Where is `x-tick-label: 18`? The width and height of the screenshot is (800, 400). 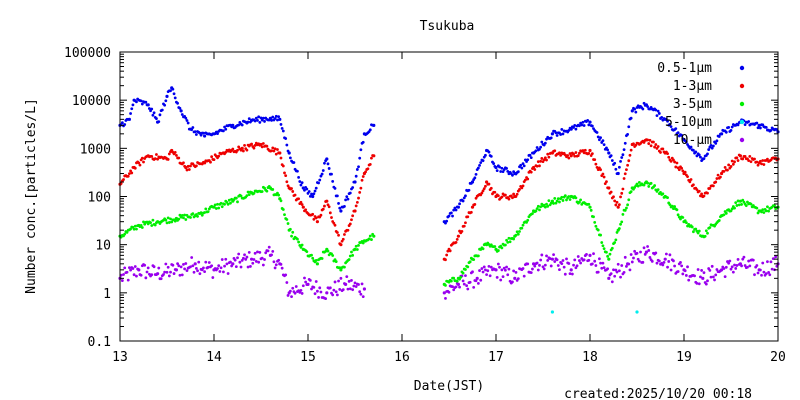
x-tick-label: 18 is located at coordinates (590, 357).